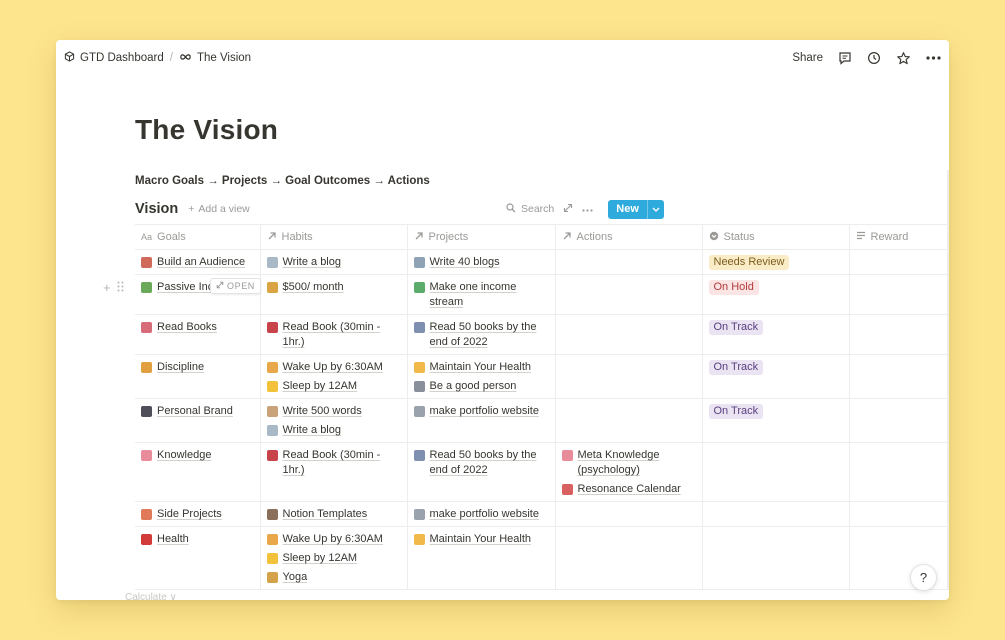  I want to click on relation-item: Notion Templates, so click(333, 514).